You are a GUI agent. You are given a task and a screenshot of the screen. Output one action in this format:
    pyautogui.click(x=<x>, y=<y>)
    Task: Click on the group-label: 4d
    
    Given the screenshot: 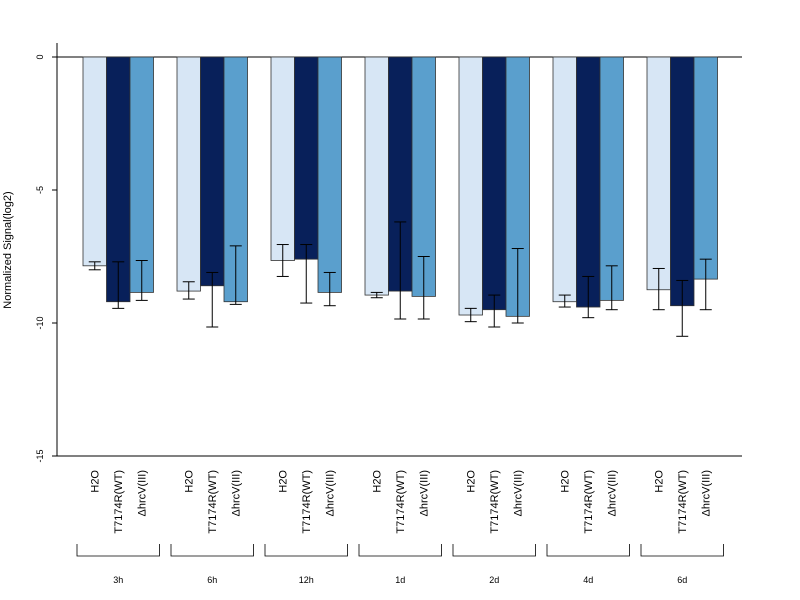 What is the action you would take?
    pyautogui.click(x=588, y=580)
    